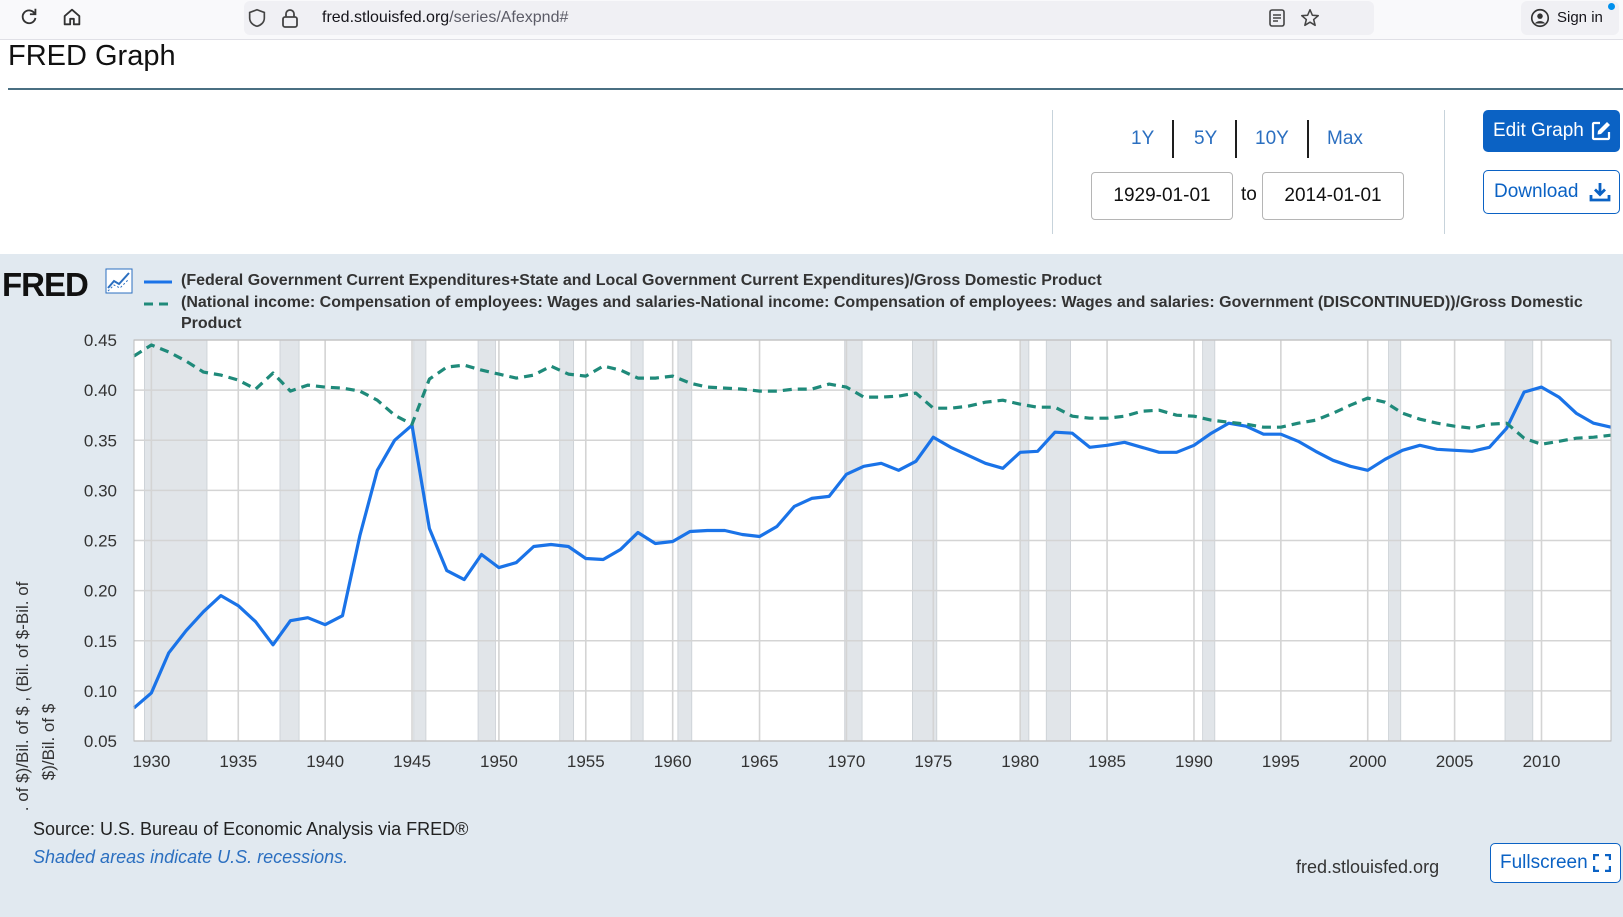  I want to click on site-url: fred.stlouisfed.org, so click(1368, 867).